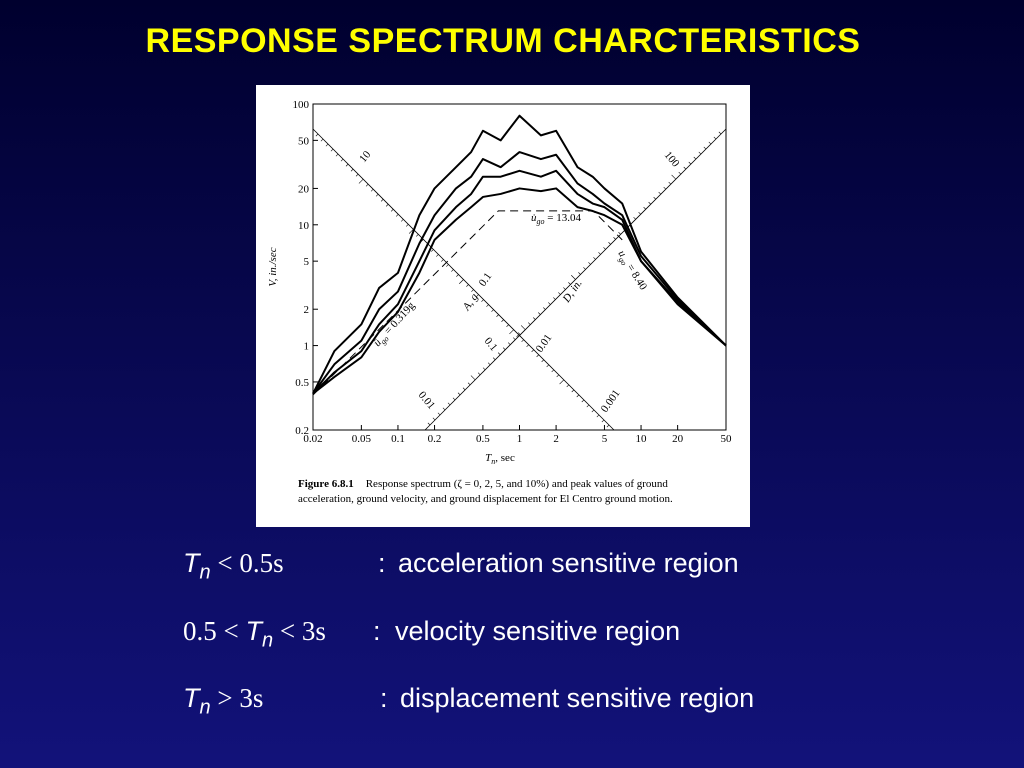  I want to click on region-description: velocity sensitive region, so click(538, 631).